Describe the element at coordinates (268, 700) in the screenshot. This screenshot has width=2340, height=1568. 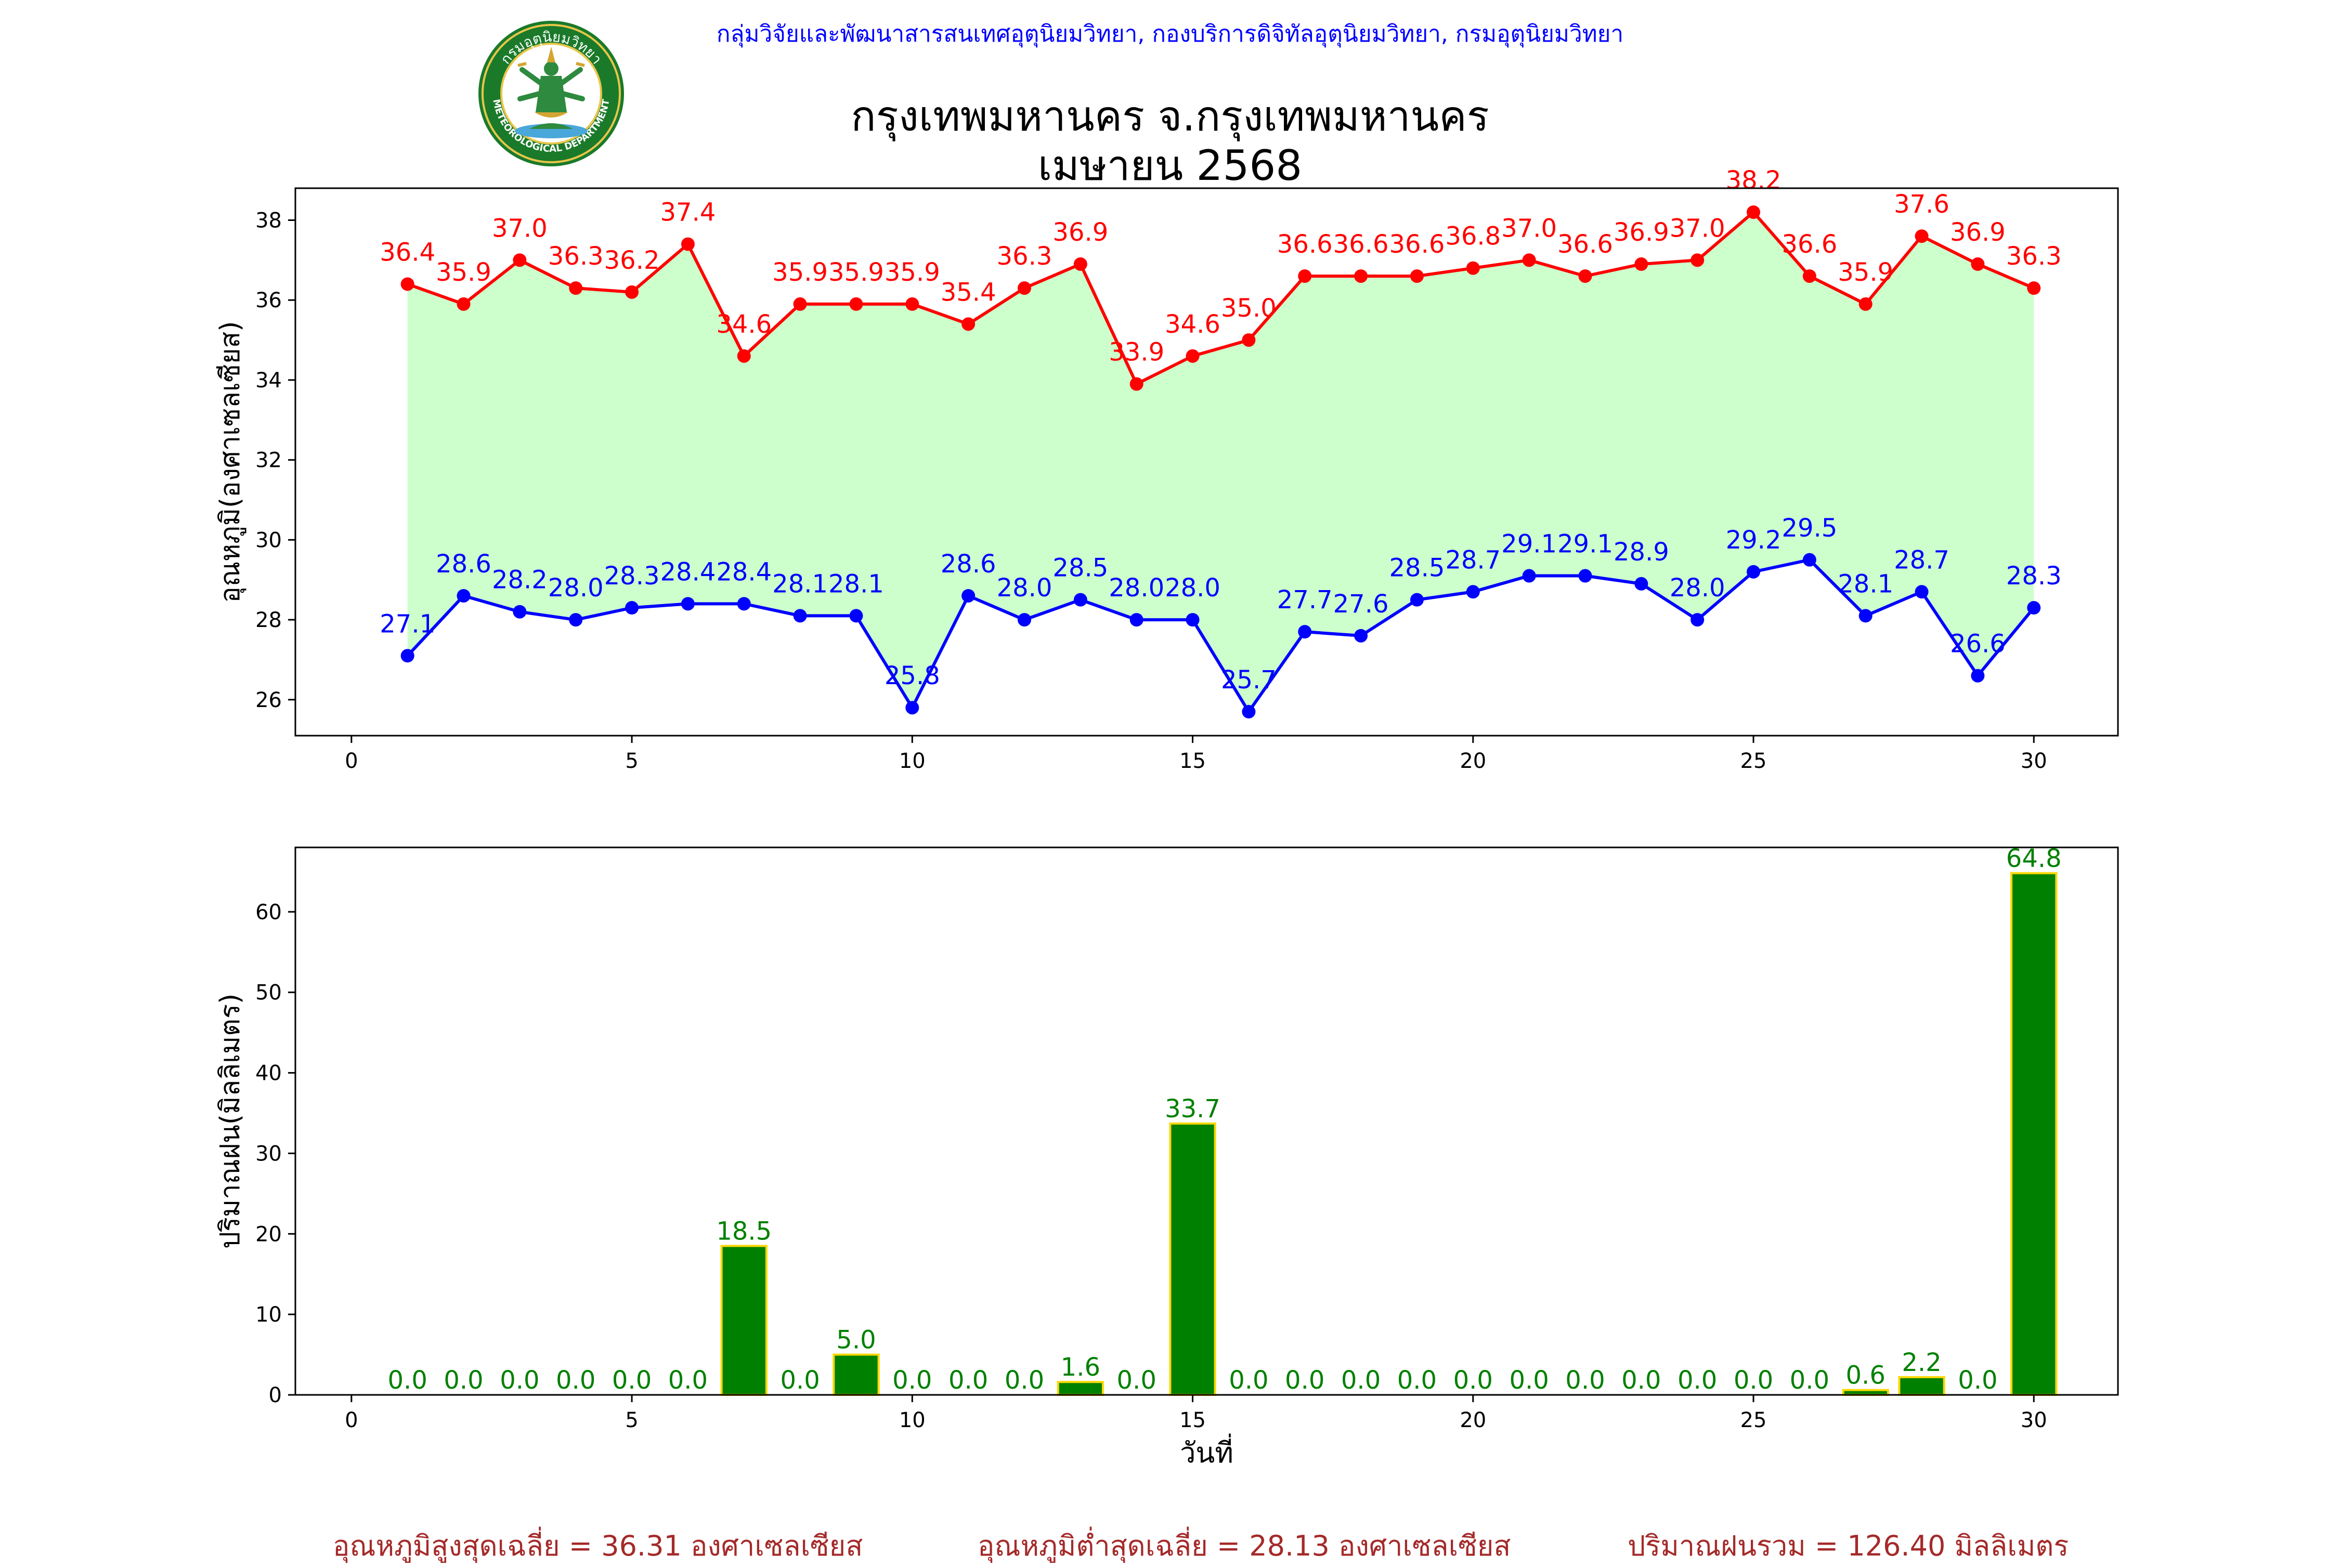
I see `y-tick-label: 26` at that location.